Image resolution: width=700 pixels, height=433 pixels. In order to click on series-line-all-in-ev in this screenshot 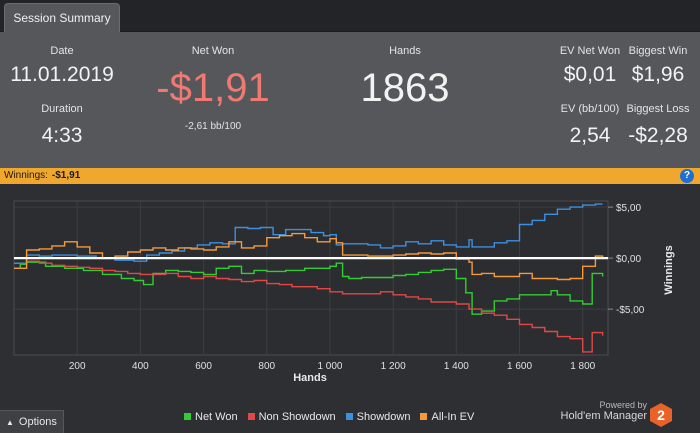, I will do `click(309, 256)`.